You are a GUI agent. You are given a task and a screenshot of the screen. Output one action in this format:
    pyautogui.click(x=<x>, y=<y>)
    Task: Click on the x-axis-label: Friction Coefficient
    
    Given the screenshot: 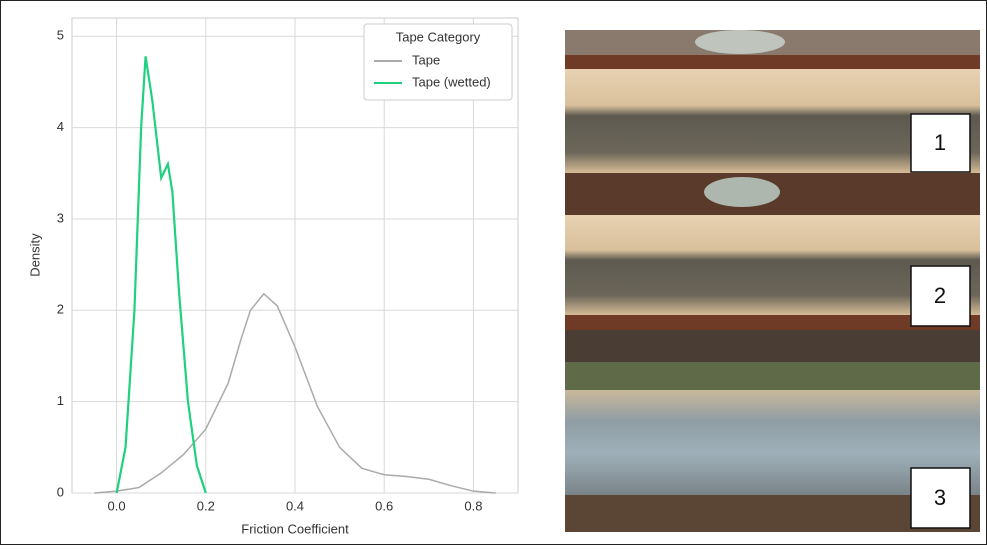 What is the action you would take?
    pyautogui.click(x=295, y=528)
    